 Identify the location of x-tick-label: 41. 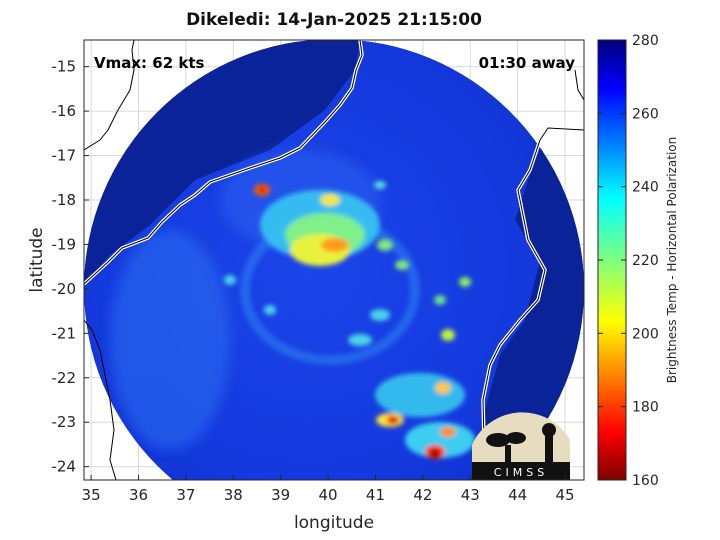
(375, 495).